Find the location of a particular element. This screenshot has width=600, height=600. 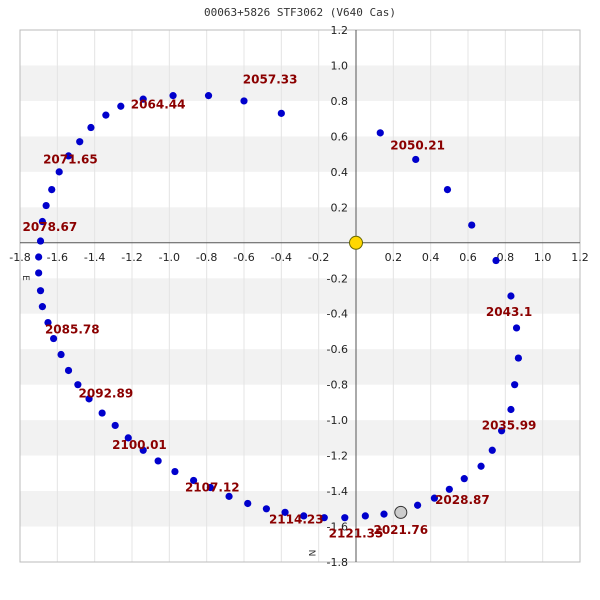

x-tick-label: 0.6 is located at coordinates (468, 257).